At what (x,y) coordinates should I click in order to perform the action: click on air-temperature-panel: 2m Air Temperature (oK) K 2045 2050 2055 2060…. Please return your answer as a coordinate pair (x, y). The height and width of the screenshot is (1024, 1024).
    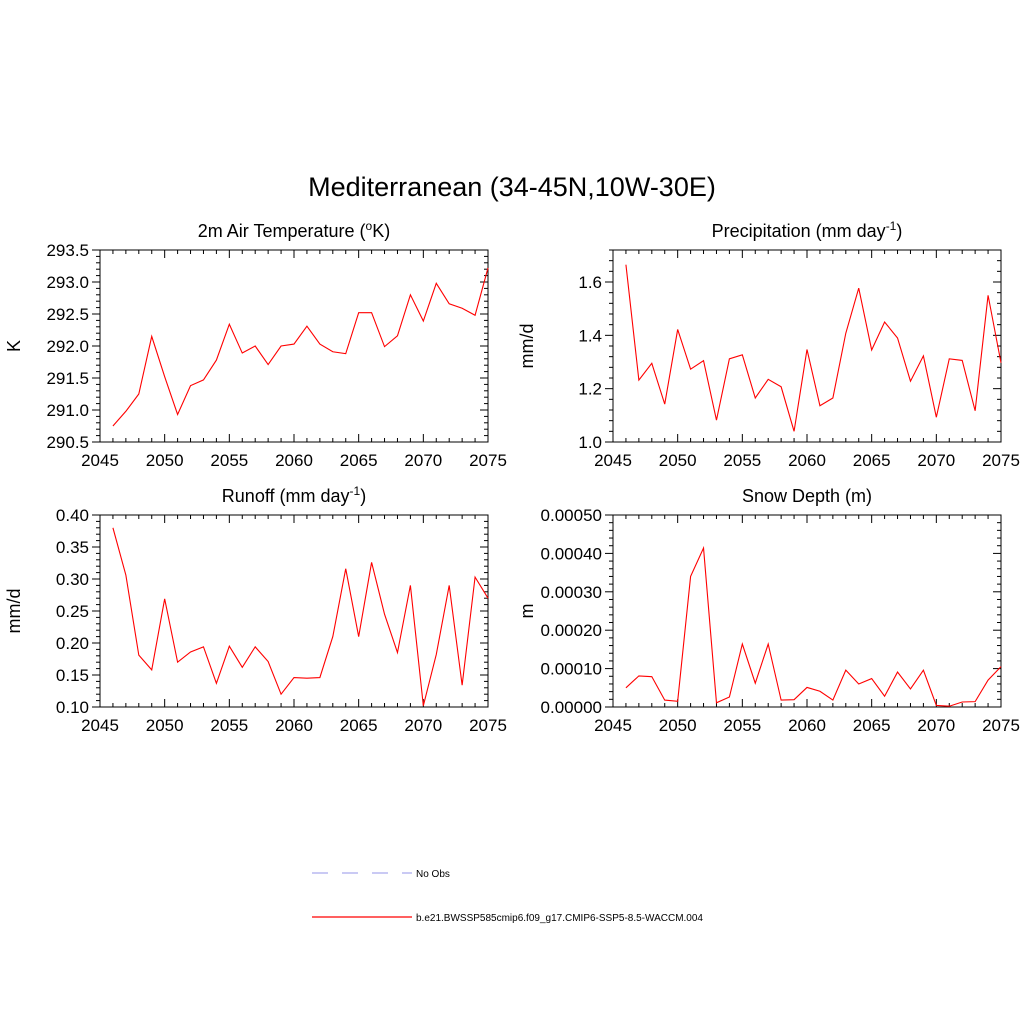
    Looking at the image, I should click on (255, 344).